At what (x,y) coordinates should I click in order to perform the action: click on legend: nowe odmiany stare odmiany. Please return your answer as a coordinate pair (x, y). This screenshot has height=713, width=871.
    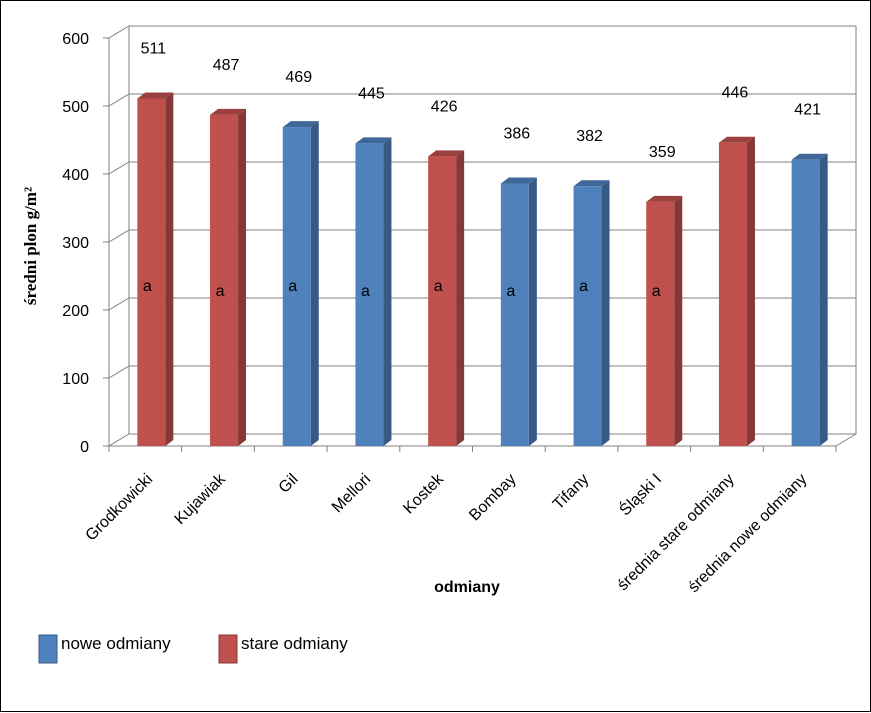
    Looking at the image, I should click on (193, 649).